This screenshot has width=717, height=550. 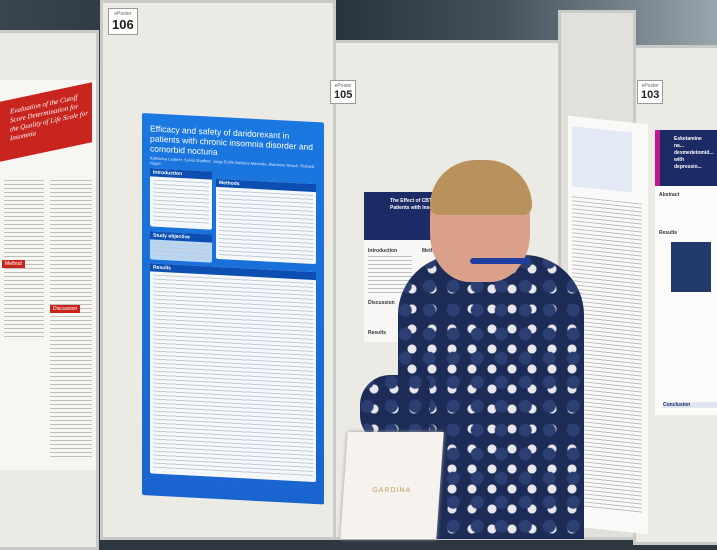 I want to click on right-section-abstract: Abstract, so click(x=669, y=195).